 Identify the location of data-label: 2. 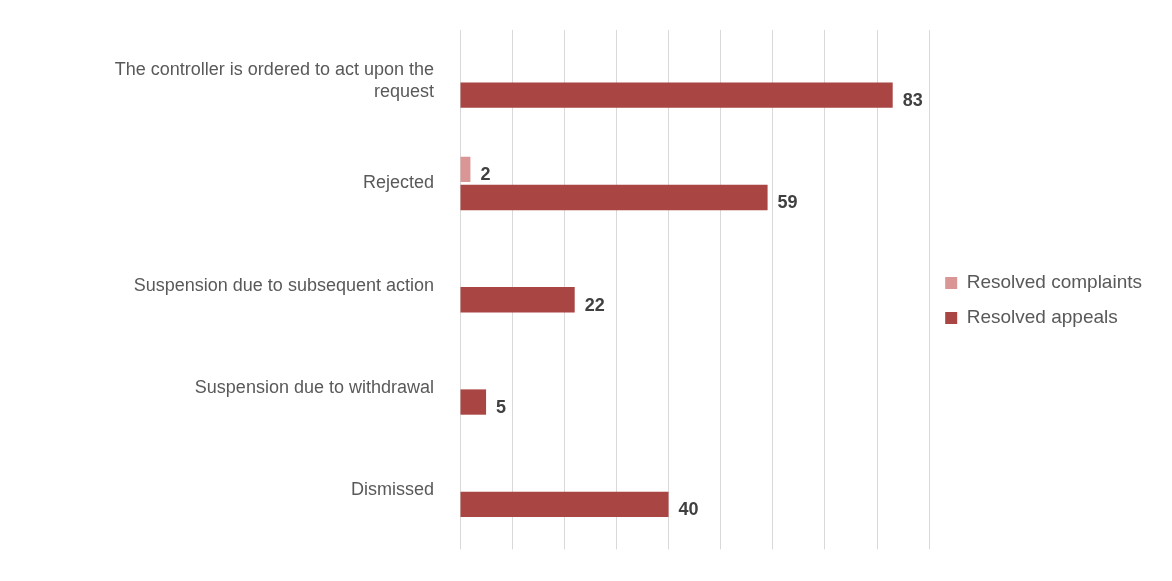
(485, 174).